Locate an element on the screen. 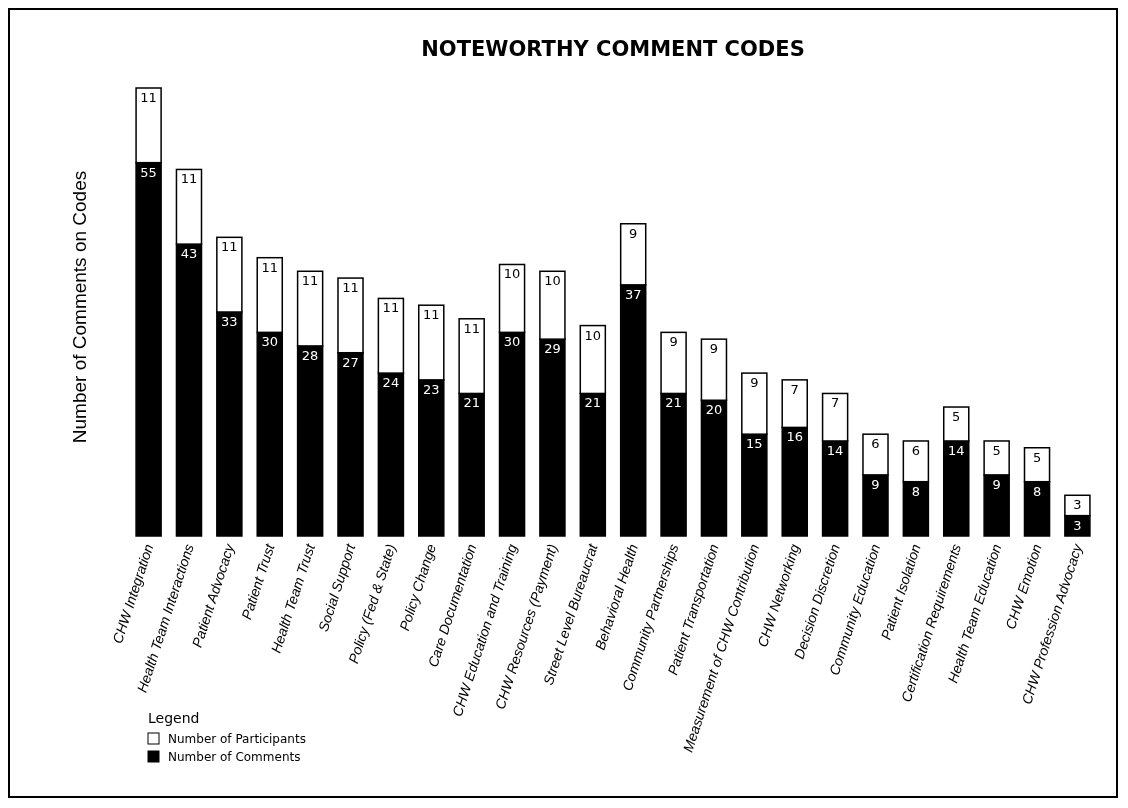 The height and width of the screenshot is (808, 1128). x-tick-label: CHW Emotion is located at coordinates (1023, 586).